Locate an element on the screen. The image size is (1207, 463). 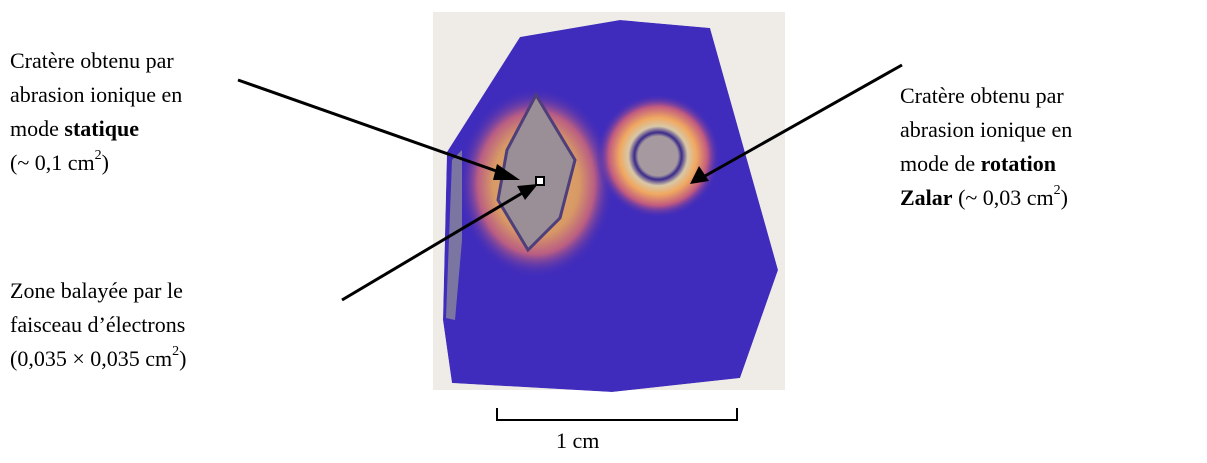
scale-bar is located at coordinates (617, 414).